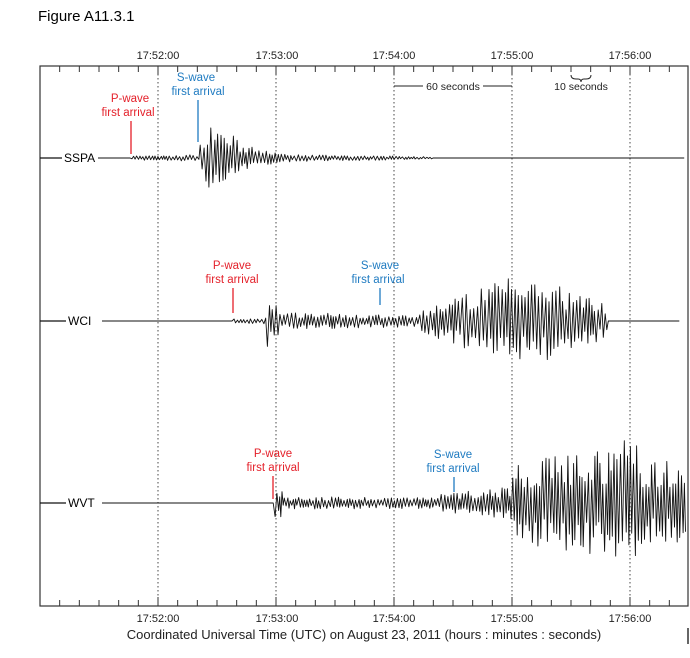 The height and width of the screenshot is (658, 690). Describe the element at coordinates (273, 454) in the screenshot. I see `wvt-p-wave-label: P-wave` at that location.